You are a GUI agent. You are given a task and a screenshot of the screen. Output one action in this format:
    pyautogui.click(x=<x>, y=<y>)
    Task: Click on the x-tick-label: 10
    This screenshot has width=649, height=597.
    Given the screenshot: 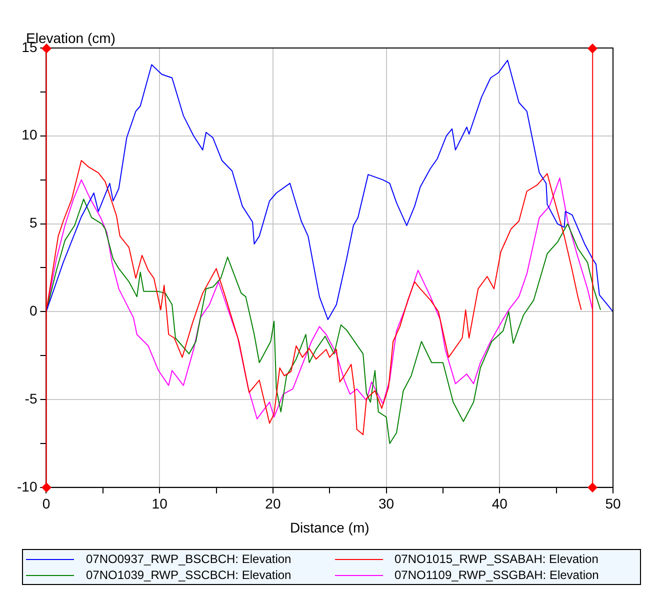 What is the action you would take?
    pyautogui.click(x=160, y=504)
    